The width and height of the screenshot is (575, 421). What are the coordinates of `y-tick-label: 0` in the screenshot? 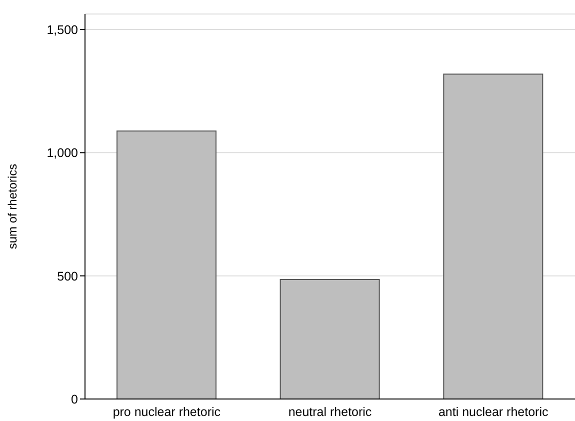 It's located at (74, 399).